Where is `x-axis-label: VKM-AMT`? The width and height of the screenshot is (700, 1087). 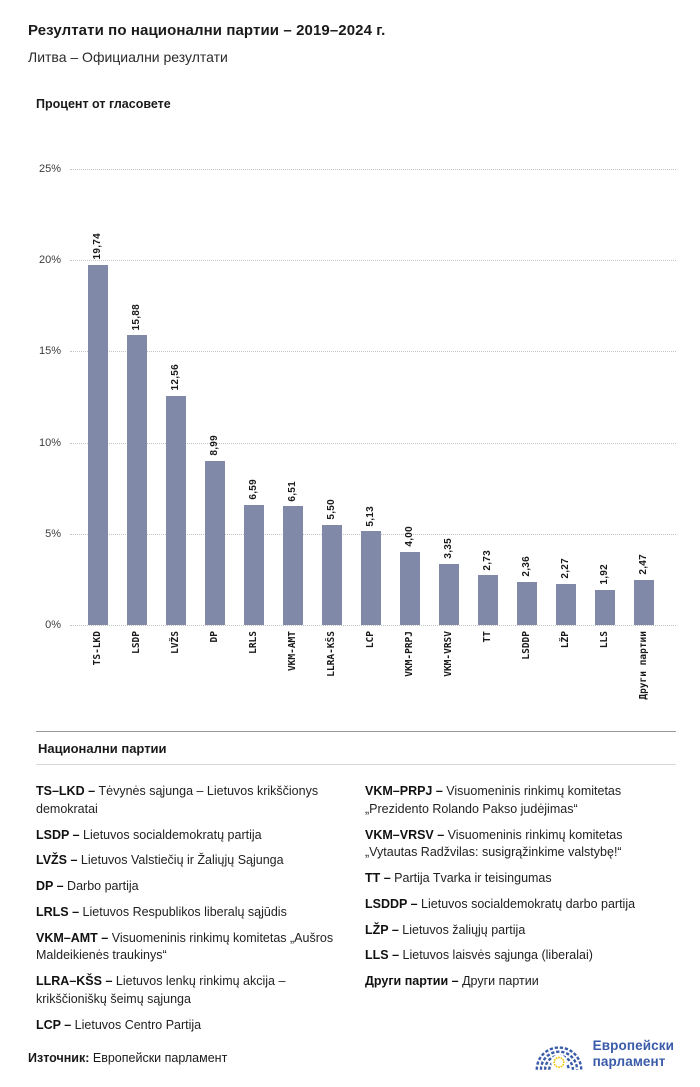 x-axis-label: VKM-AMT is located at coordinates (292, 651).